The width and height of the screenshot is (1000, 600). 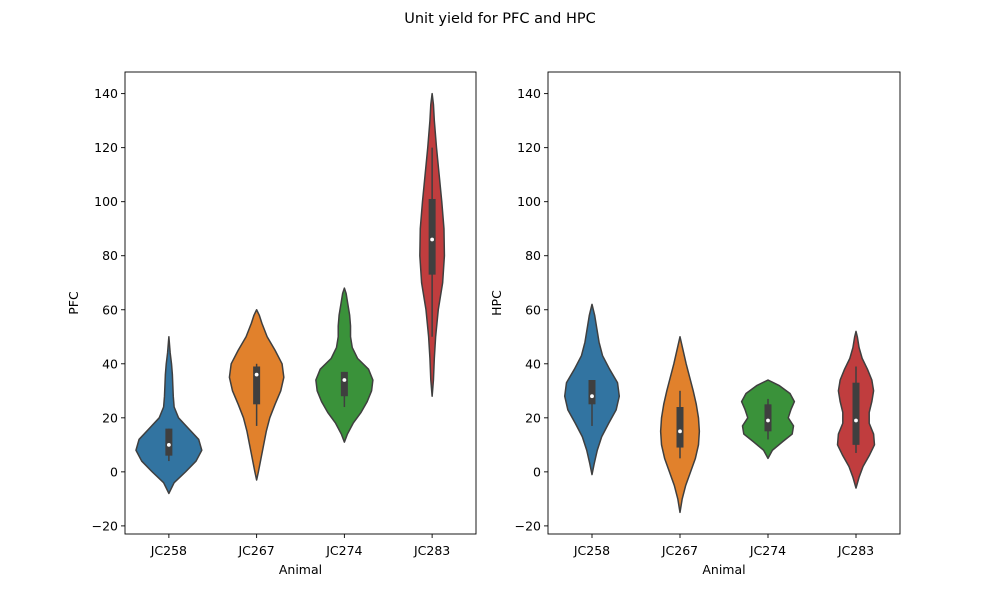 What do you see at coordinates (73, 303) in the screenshot?
I see `y-axis-label: PFC` at bounding box center [73, 303].